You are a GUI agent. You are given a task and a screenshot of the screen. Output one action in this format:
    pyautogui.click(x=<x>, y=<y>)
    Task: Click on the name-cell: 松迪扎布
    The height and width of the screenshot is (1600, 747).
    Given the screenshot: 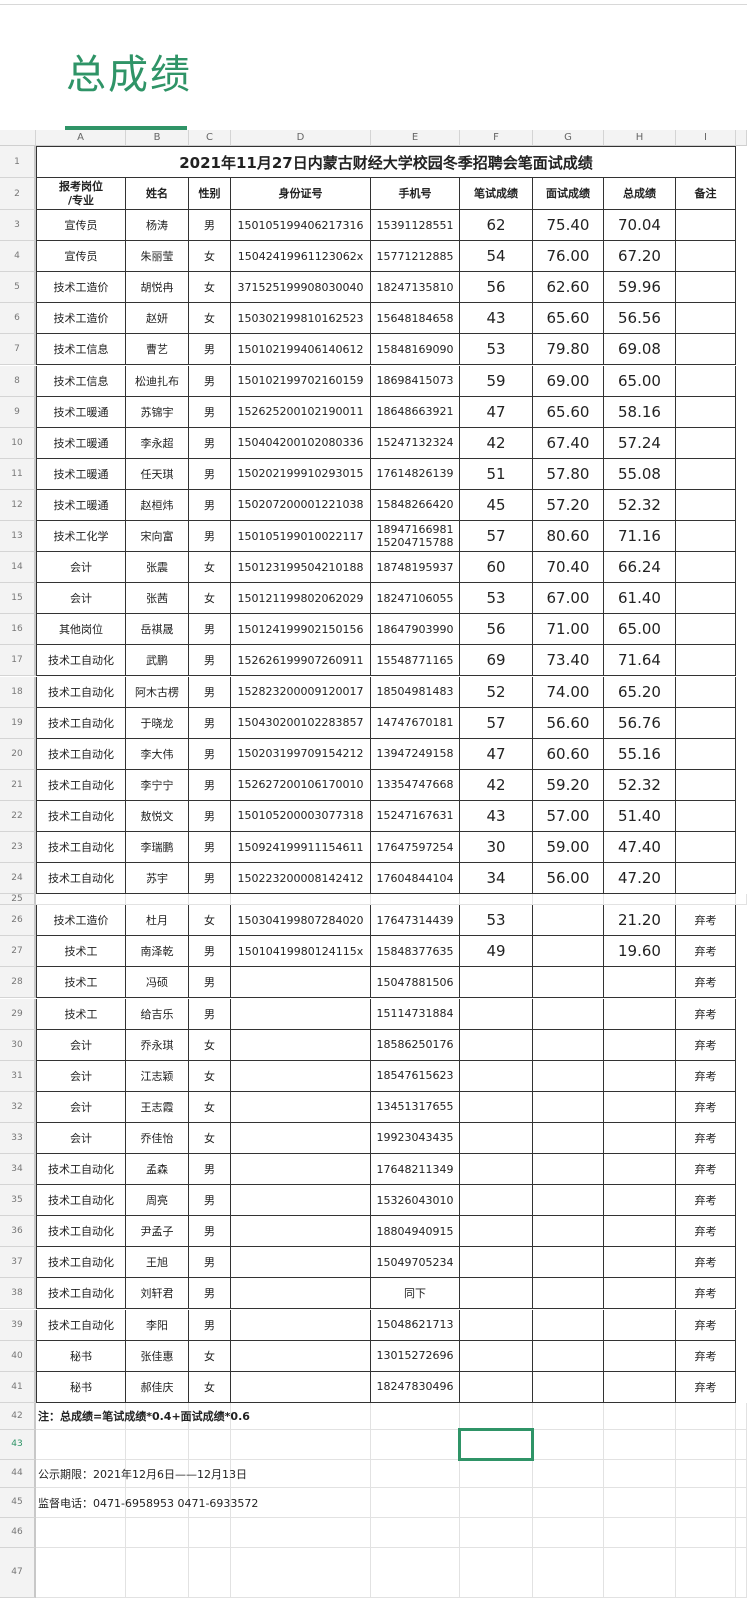 What is the action you would take?
    pyautogui.click(x=157, y=381)
    